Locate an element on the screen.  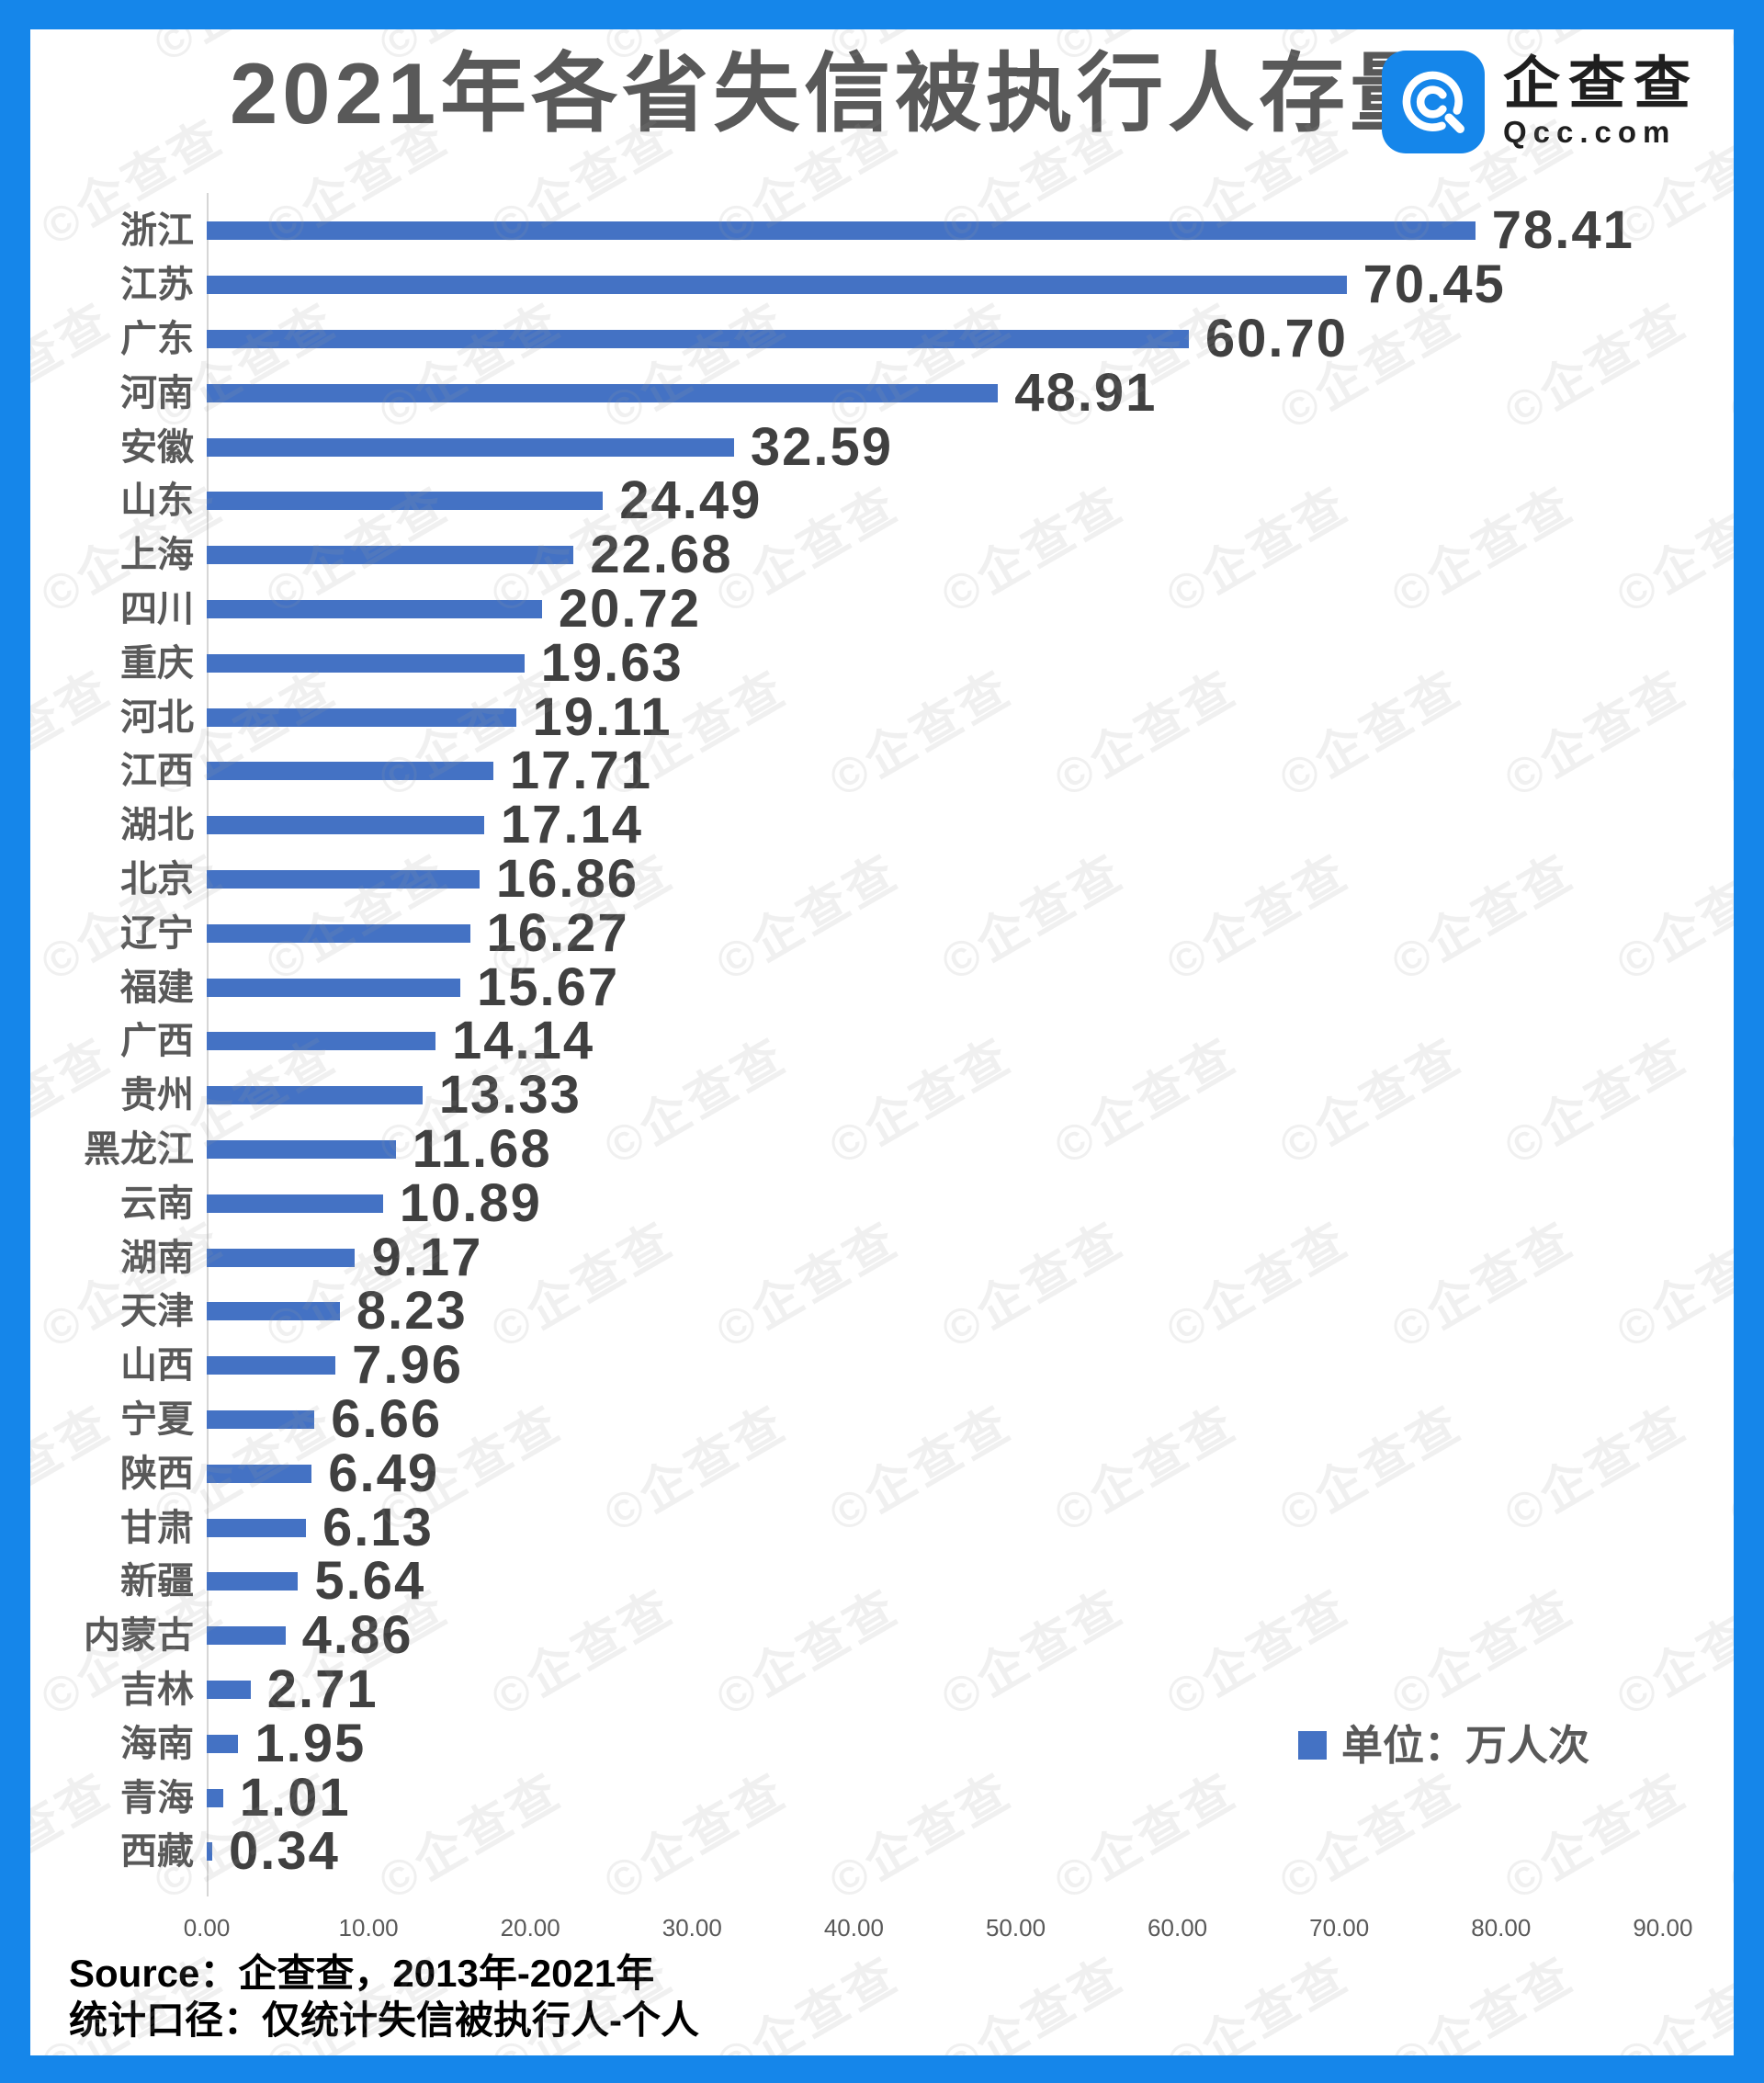
category-label: 北京 is located at coordinates (157, 879).